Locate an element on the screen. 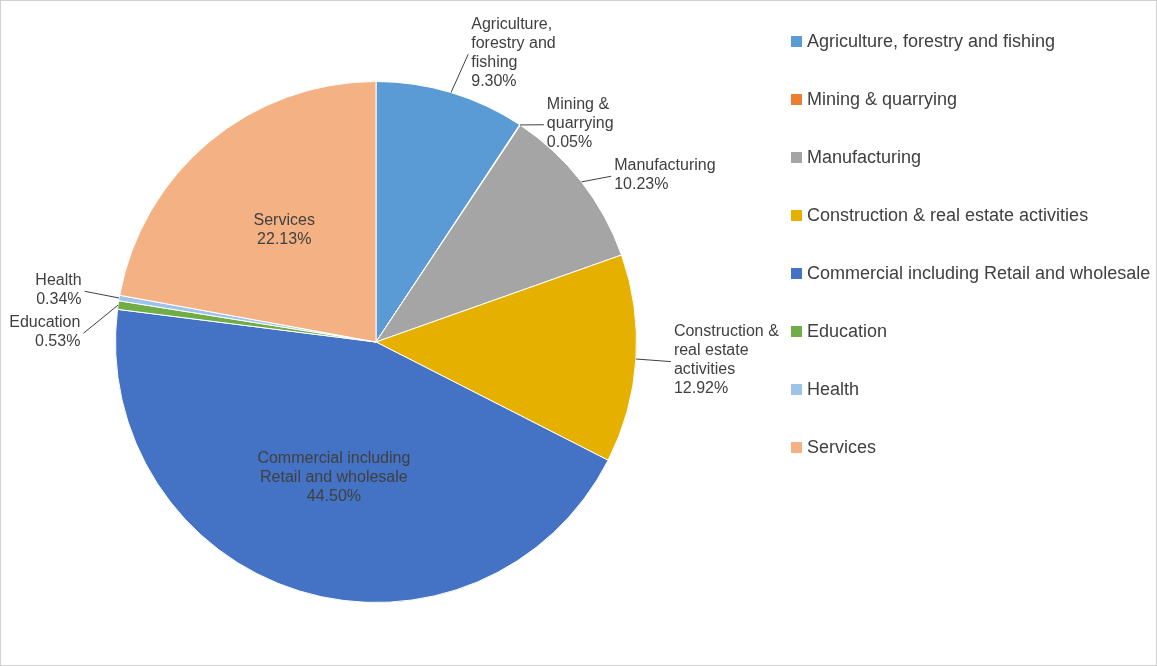  slice-label: Agriculture, forestry and fishing is located at coordinates (513, 42).